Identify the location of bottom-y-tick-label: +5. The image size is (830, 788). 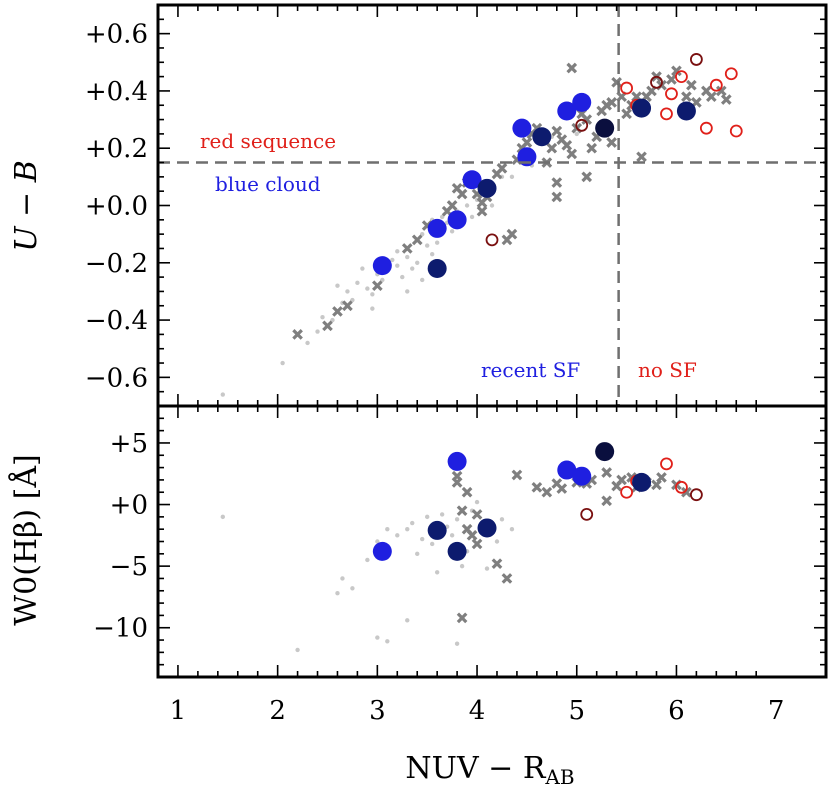
(129, 444).